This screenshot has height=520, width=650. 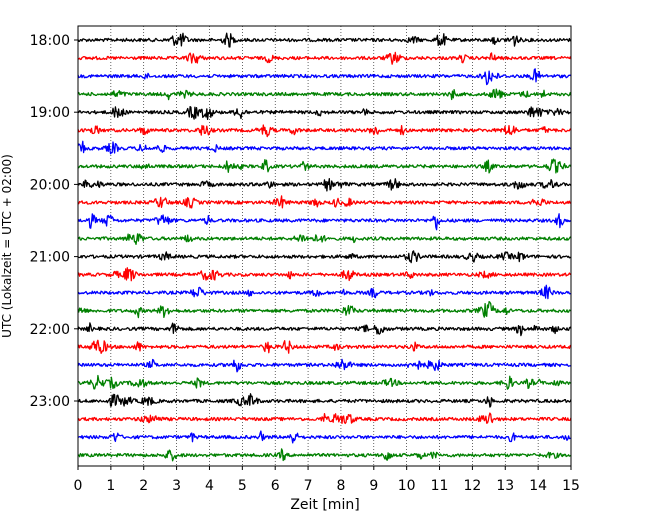 What do you see at coordinates (324, 505) in the screenshot?
I see `x-axis-label: Zeit [min]` at bounding box center [324, 505].